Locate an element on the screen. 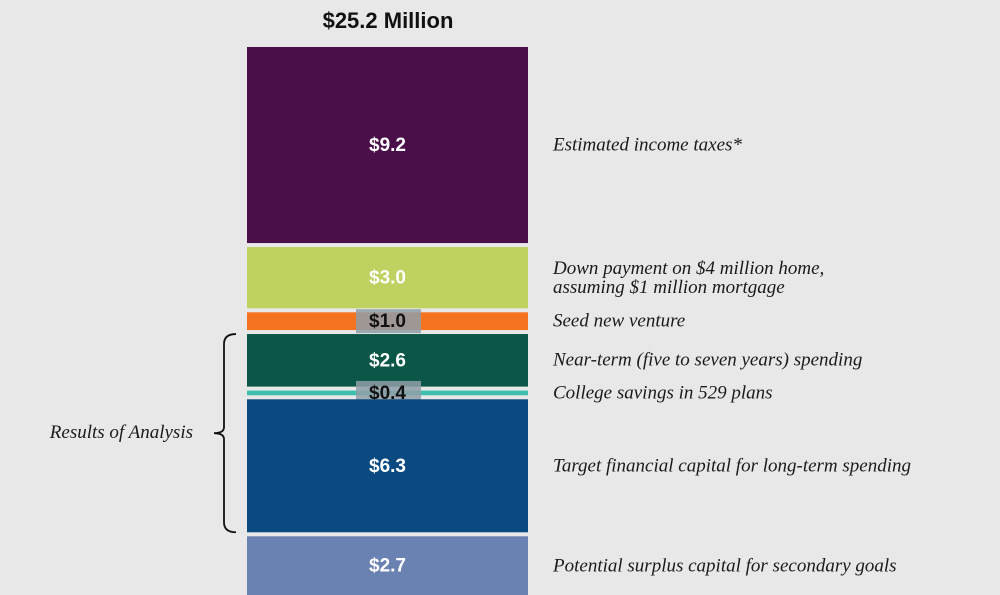  value-label: $0.4 is located at coordinates (387, 393).